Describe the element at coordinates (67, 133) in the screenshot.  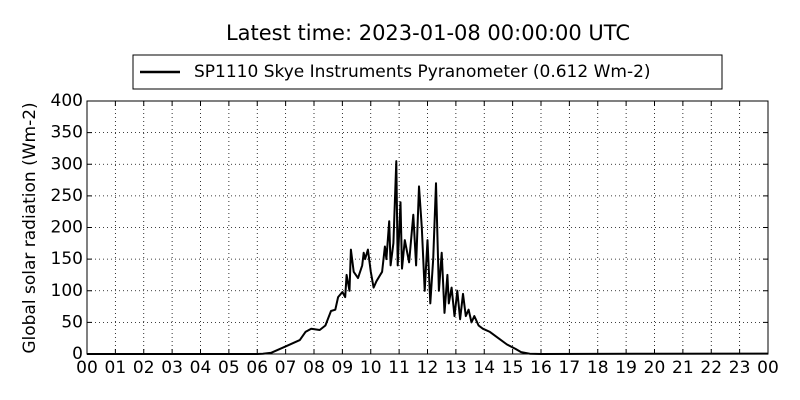
I see `y-tick-label: 350` at that location.